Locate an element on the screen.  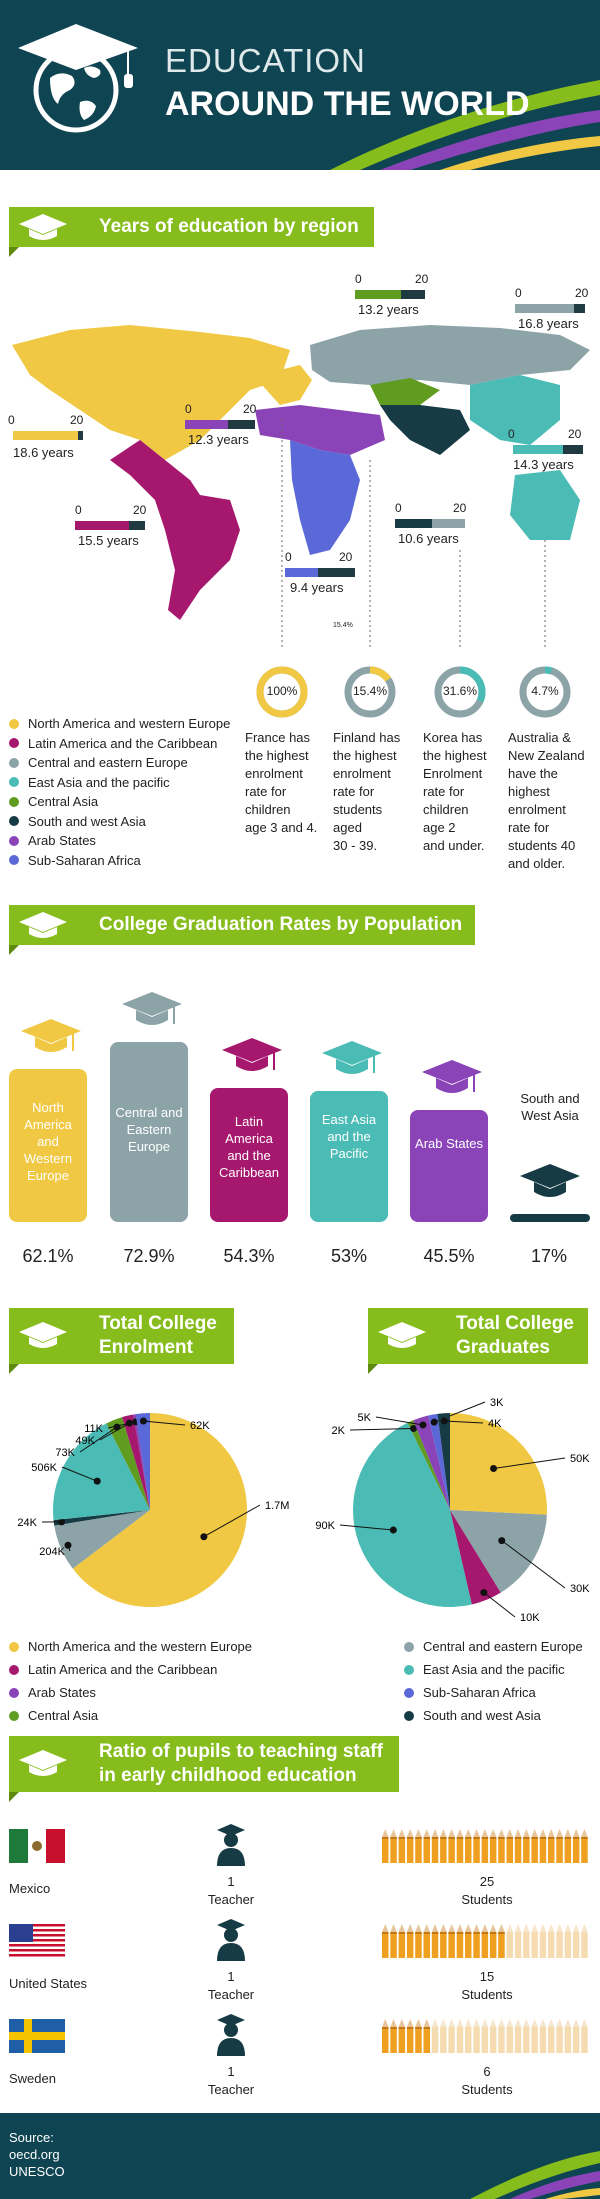
legend-item: Central Asia is located at coordinates (53, 1715).